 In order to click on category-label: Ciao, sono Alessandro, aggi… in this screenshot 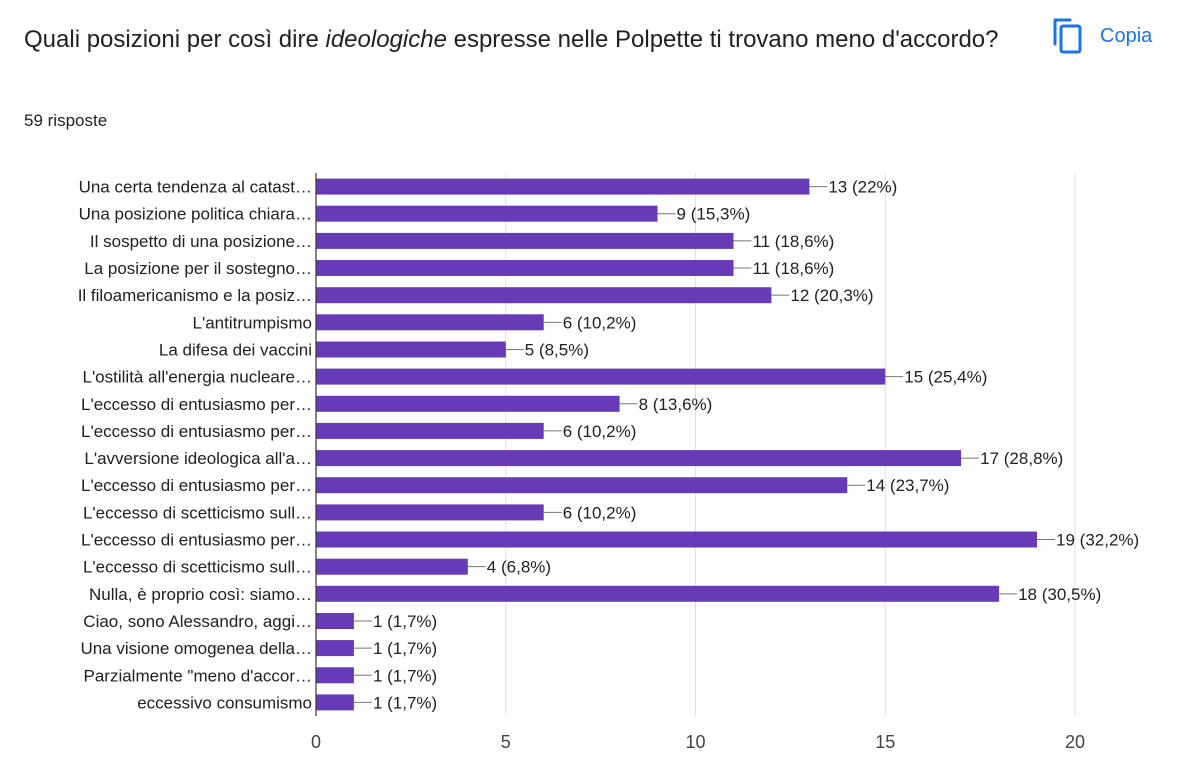, I will do `click(197, 621)`.